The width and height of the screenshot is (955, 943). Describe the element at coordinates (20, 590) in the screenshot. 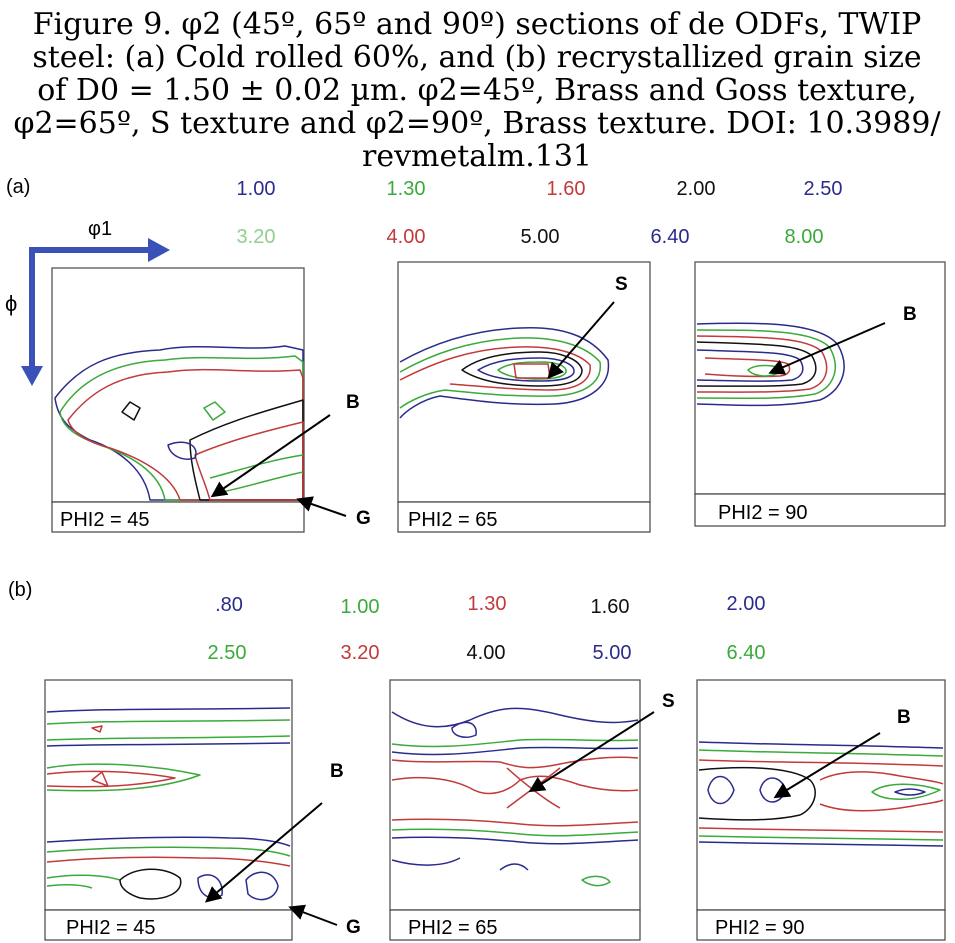

I see `part-b-tag: (b)` at that location.